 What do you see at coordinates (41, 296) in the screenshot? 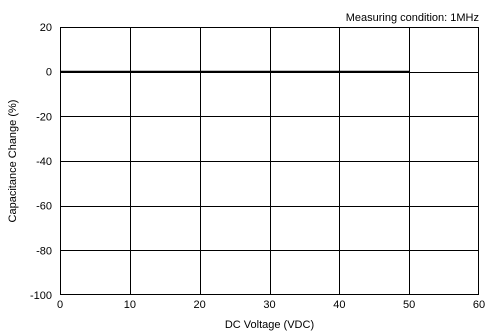
I see `y-tick-label: -100` at bounding box center [41, 296].